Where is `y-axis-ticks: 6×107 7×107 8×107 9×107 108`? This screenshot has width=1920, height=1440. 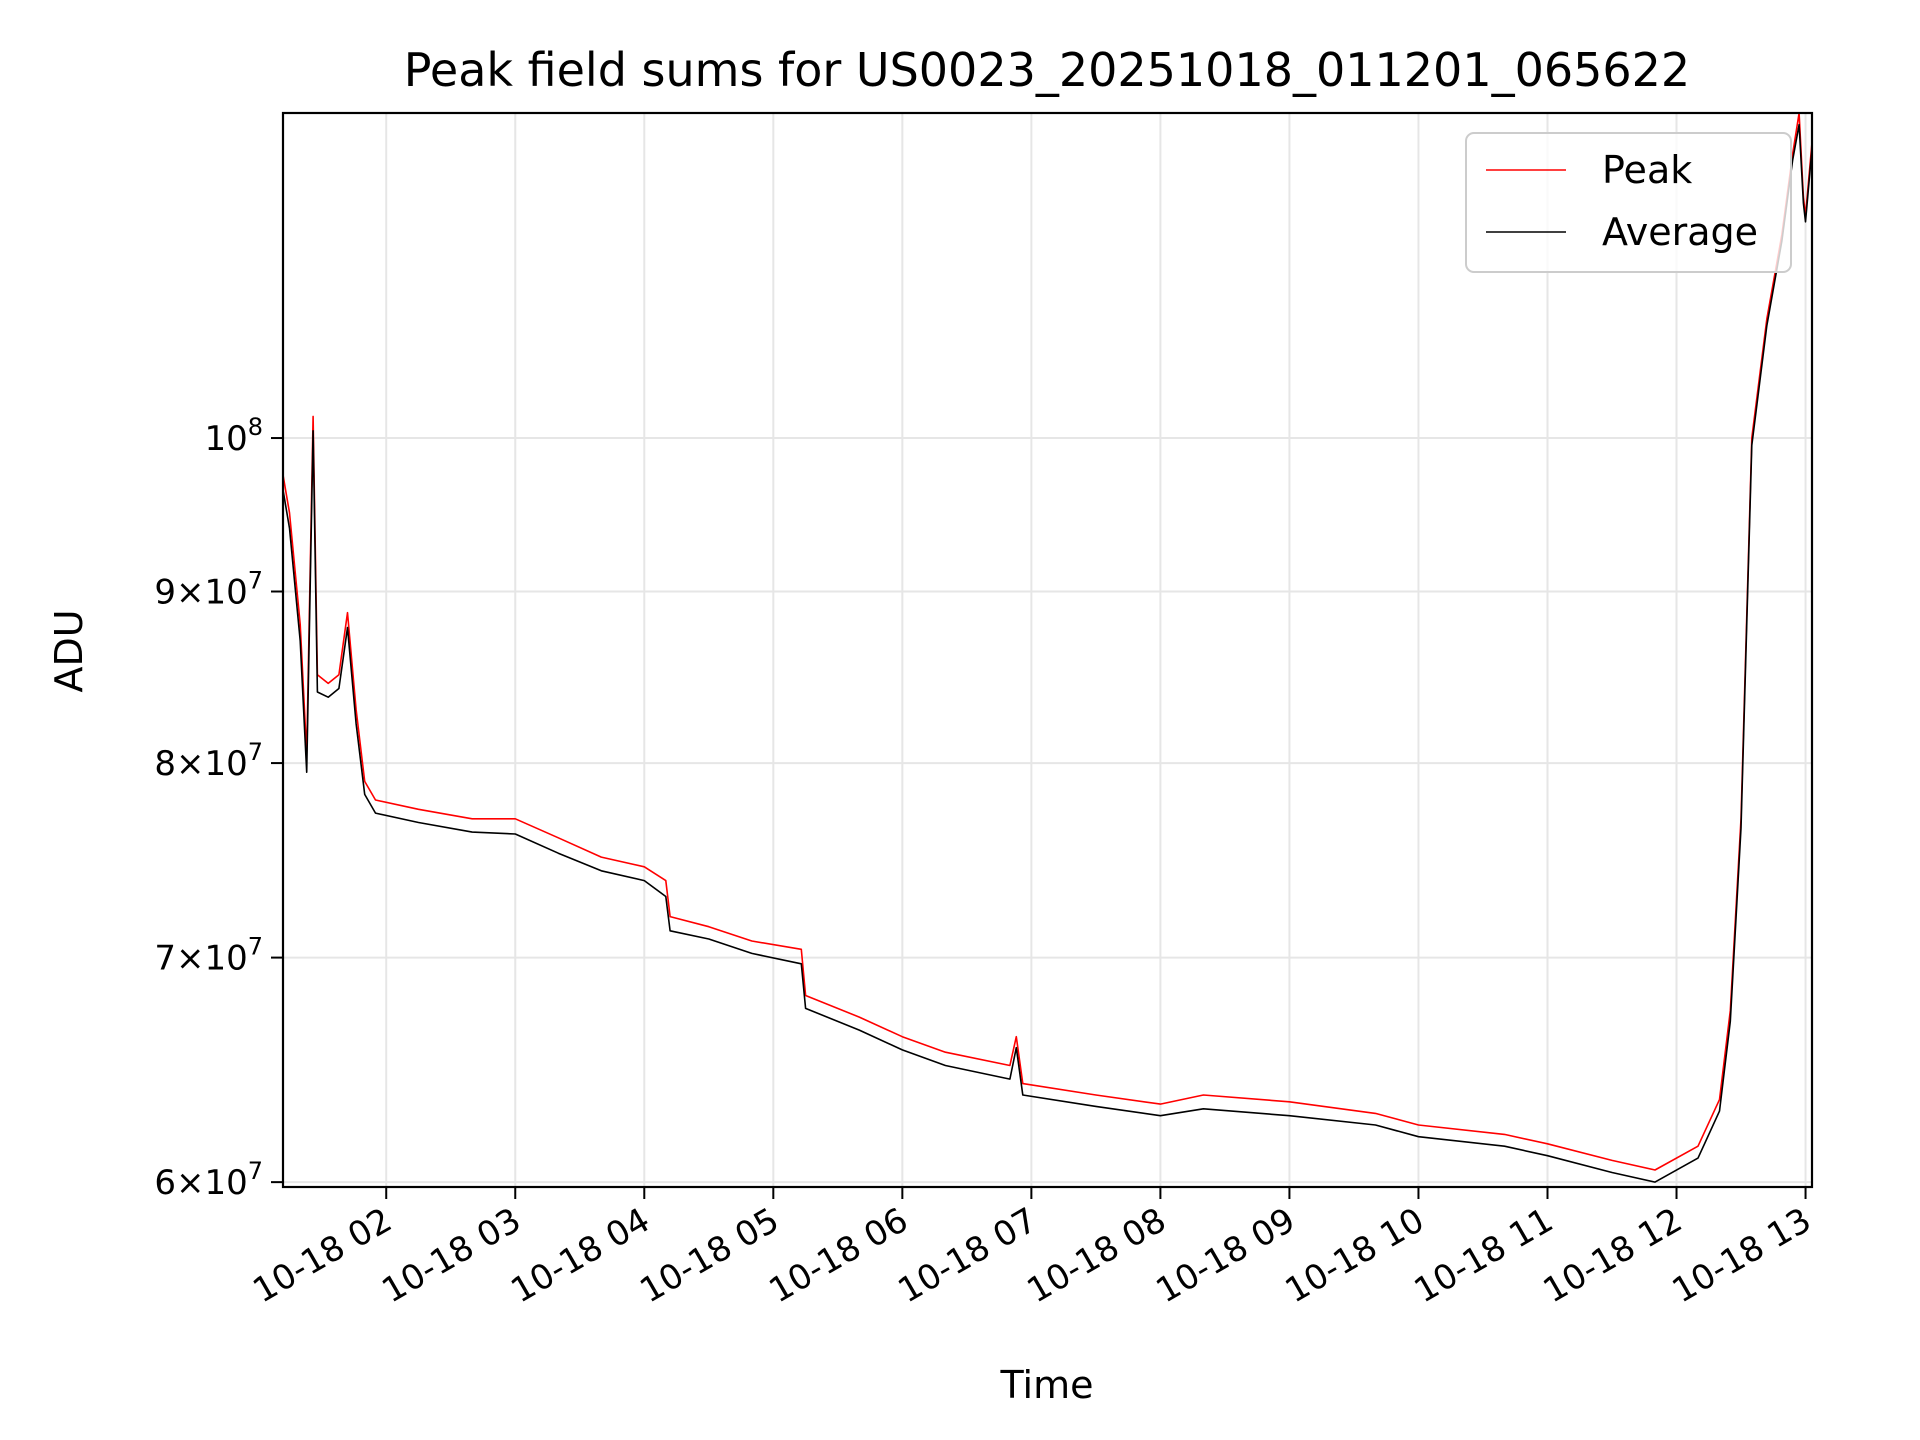
y-axis-ticks: 6×107 7×107 8×107 9×107 108 is located at coordinates (218, 808).